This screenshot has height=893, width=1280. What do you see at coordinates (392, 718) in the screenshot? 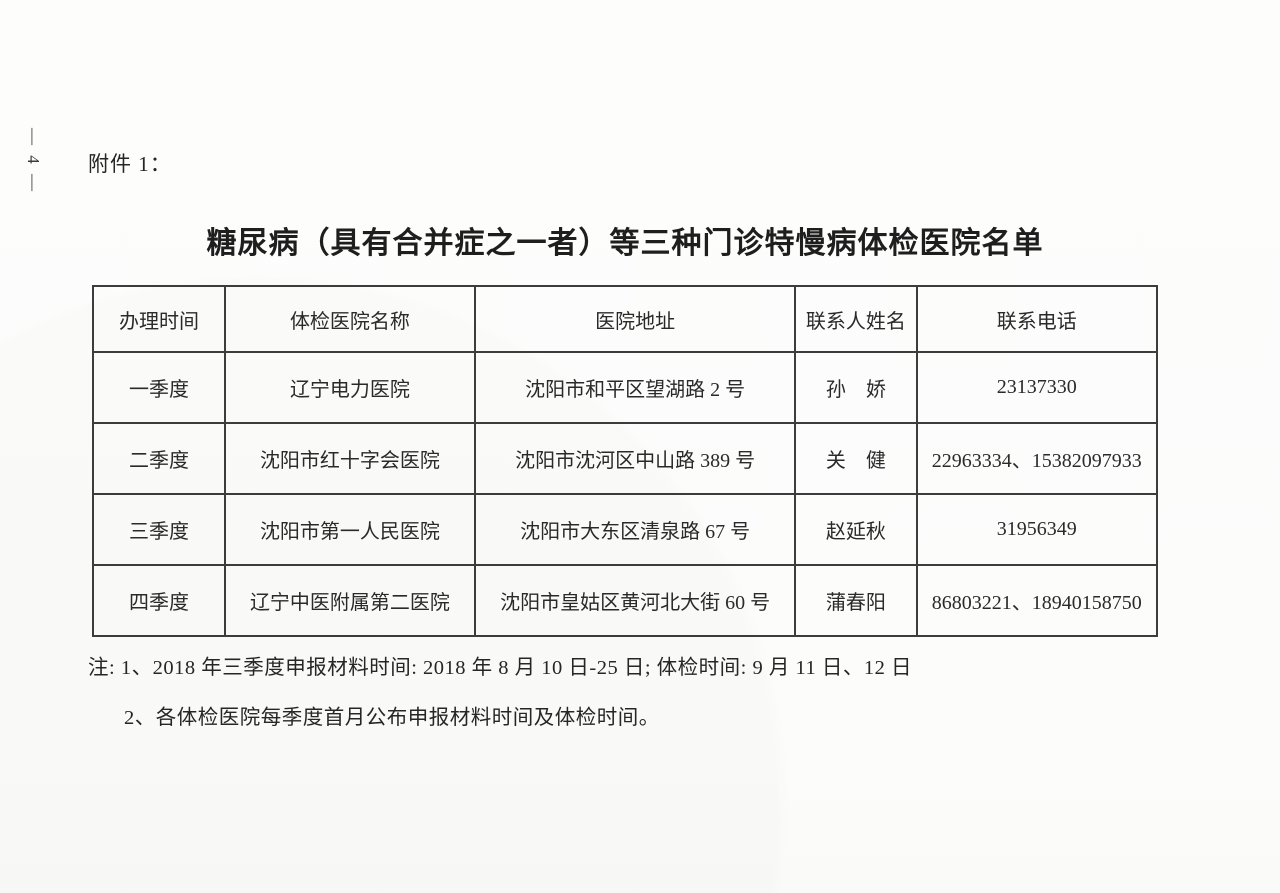
I see `note-line-2: 2、各体检医院每季度首月公布申报材料时间及体检时间。` at bounding box center [392, 718].